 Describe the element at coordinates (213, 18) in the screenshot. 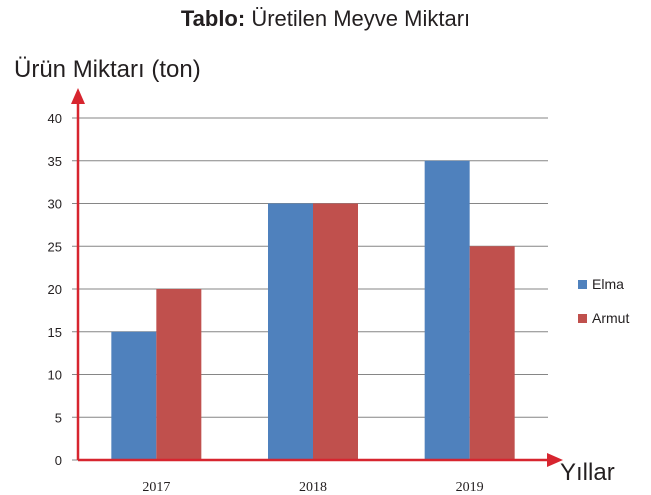

I see `chart-title-prefix: Tablo:` at that location.